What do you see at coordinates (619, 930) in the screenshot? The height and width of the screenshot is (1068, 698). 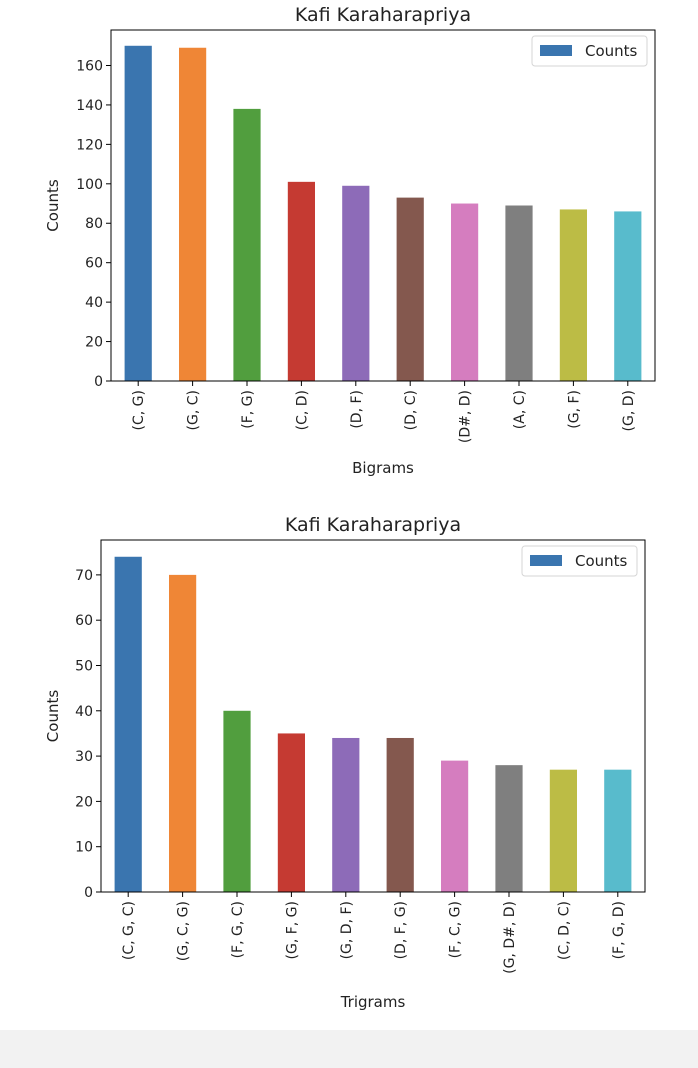 I see `x-tick-label: (F, G, D)` at bounding box center [619, 930].